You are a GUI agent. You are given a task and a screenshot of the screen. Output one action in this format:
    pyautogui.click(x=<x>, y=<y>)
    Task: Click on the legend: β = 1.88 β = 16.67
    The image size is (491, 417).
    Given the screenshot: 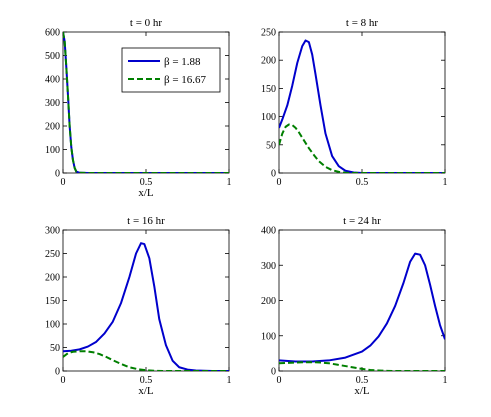 What is the action you would take?
    pyautogui.click(x=171, y=70)
    